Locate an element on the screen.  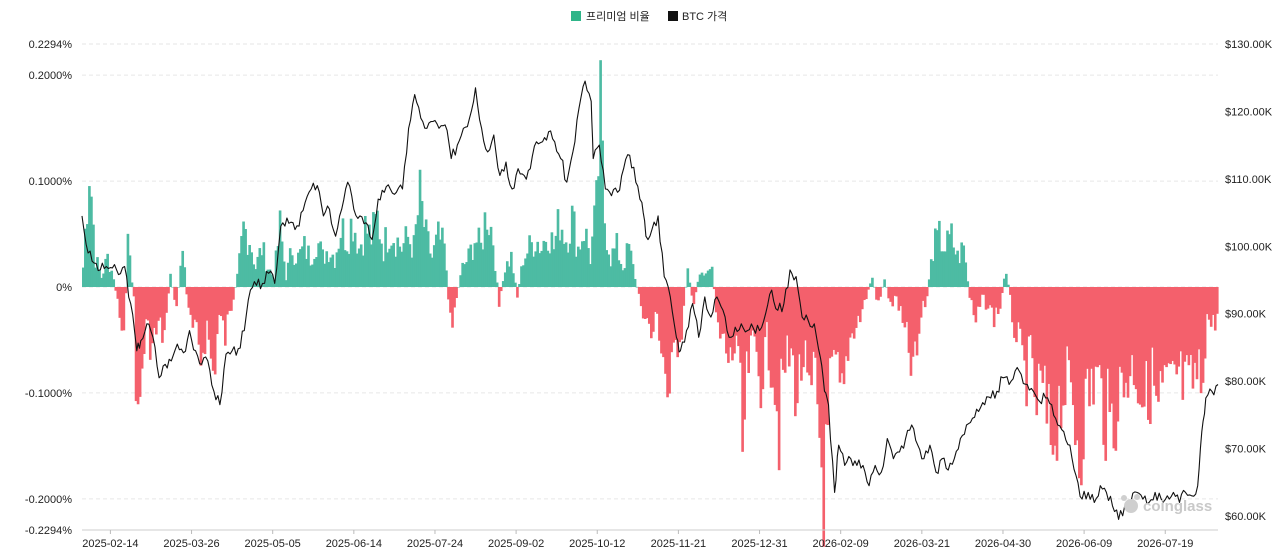
x-tick-label: 2025-06-14 is located at coordinates (354, 543).